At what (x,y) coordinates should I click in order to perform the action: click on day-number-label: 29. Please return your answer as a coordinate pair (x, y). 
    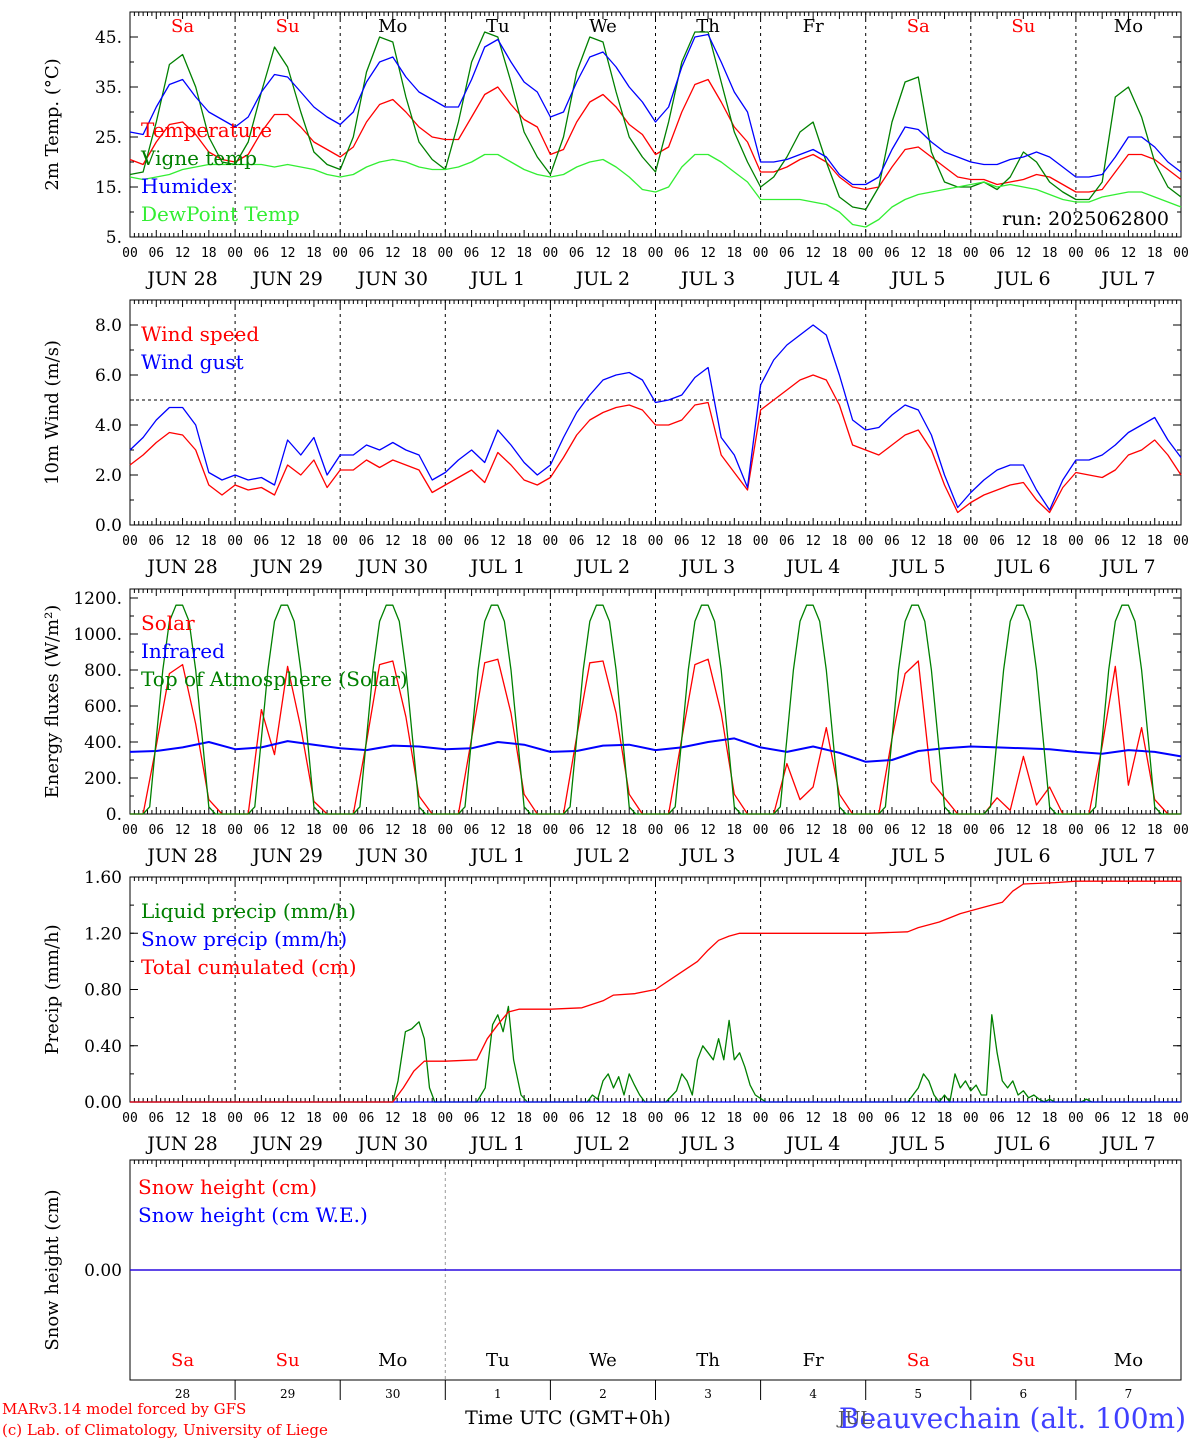
    Looking at the image, I should click on (287, 1394).